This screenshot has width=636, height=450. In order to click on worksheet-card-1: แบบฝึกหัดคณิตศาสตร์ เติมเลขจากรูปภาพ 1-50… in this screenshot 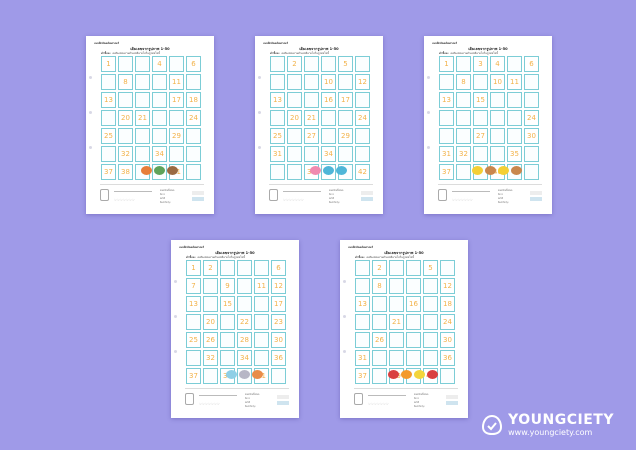, I will do `click(150, 125)`.